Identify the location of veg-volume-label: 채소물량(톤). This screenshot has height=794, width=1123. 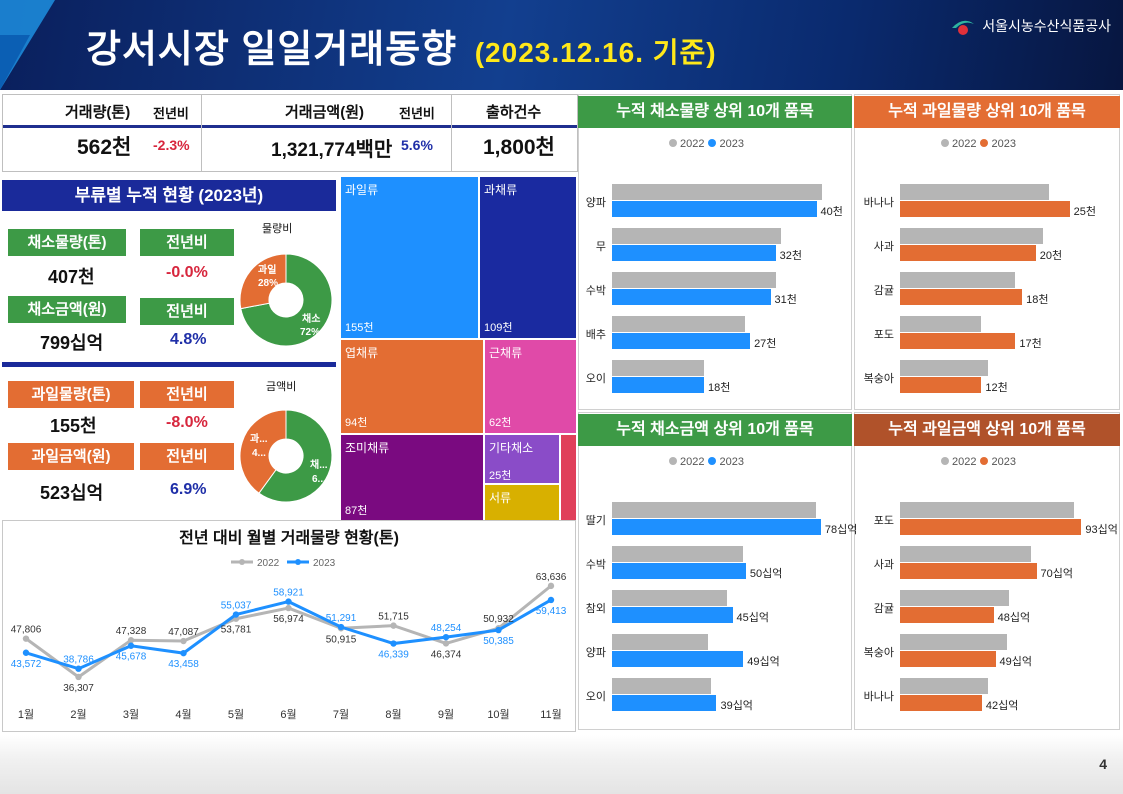
(67, 242).